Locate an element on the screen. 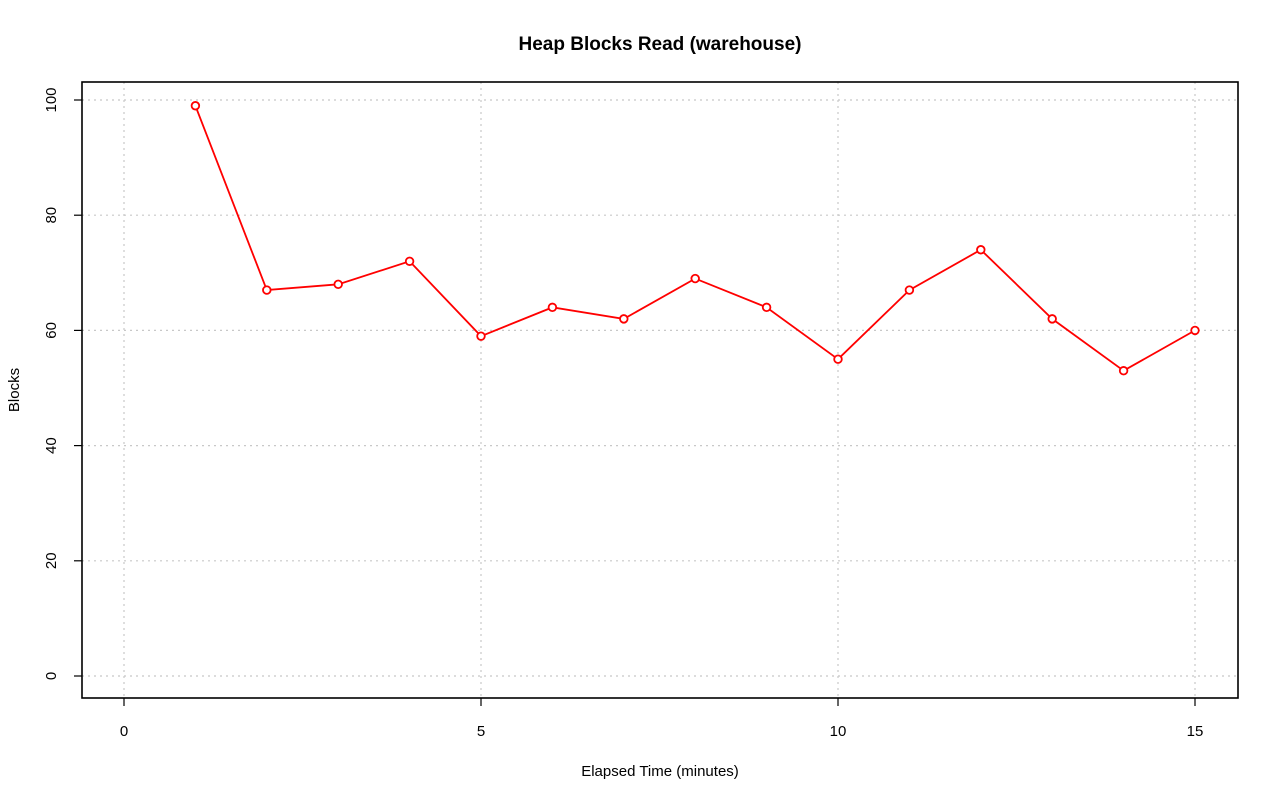 The height and width of the screenshot is (801, 1280). x-tick-label: 5 is located at coordinates (481, 731).